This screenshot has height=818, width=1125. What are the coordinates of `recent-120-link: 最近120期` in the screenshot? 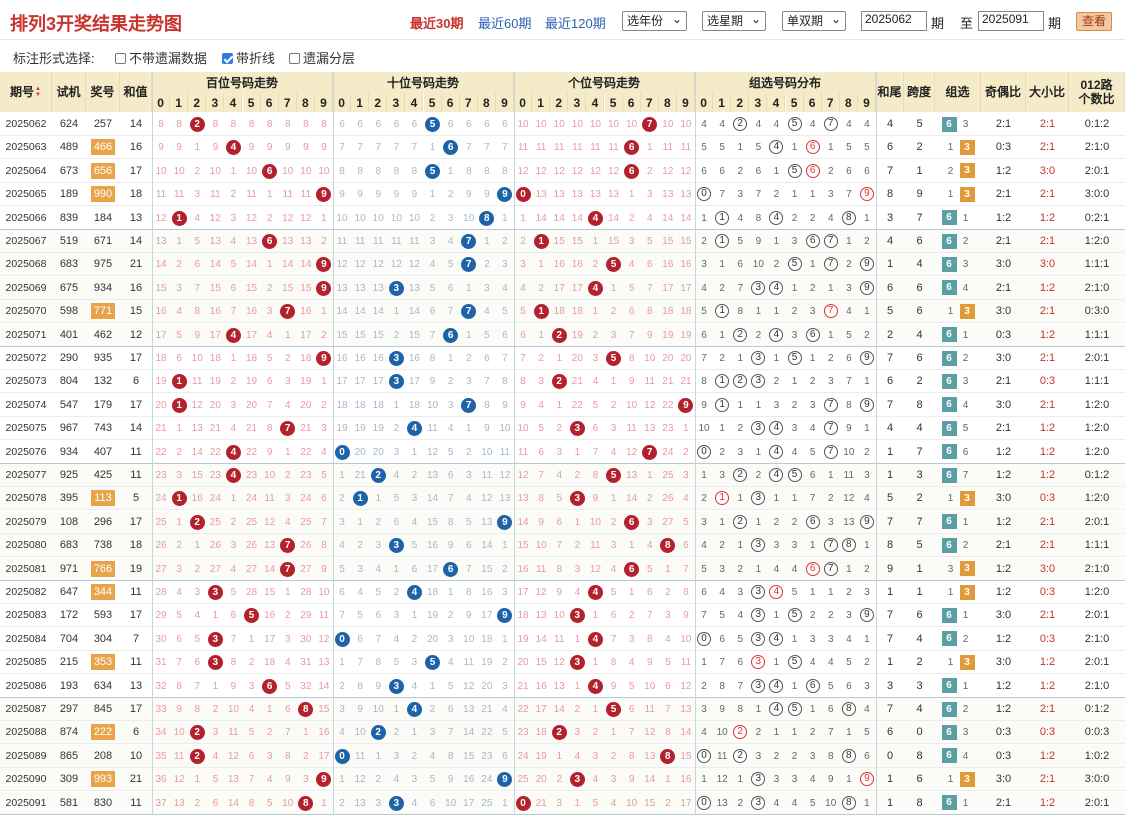 It's located at (575, 23).